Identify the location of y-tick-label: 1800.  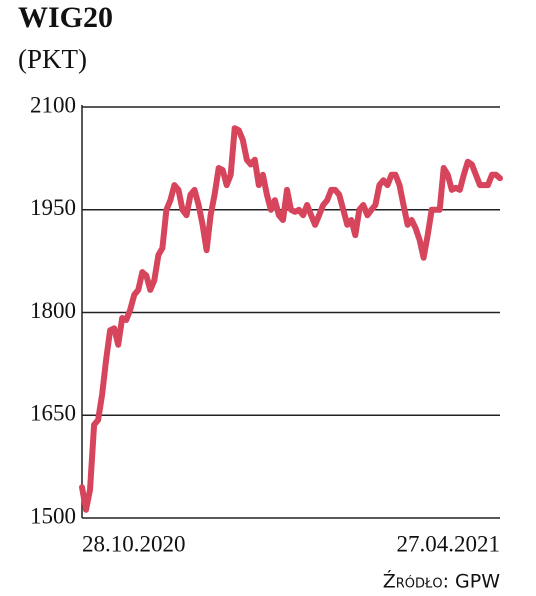
(53, 310).